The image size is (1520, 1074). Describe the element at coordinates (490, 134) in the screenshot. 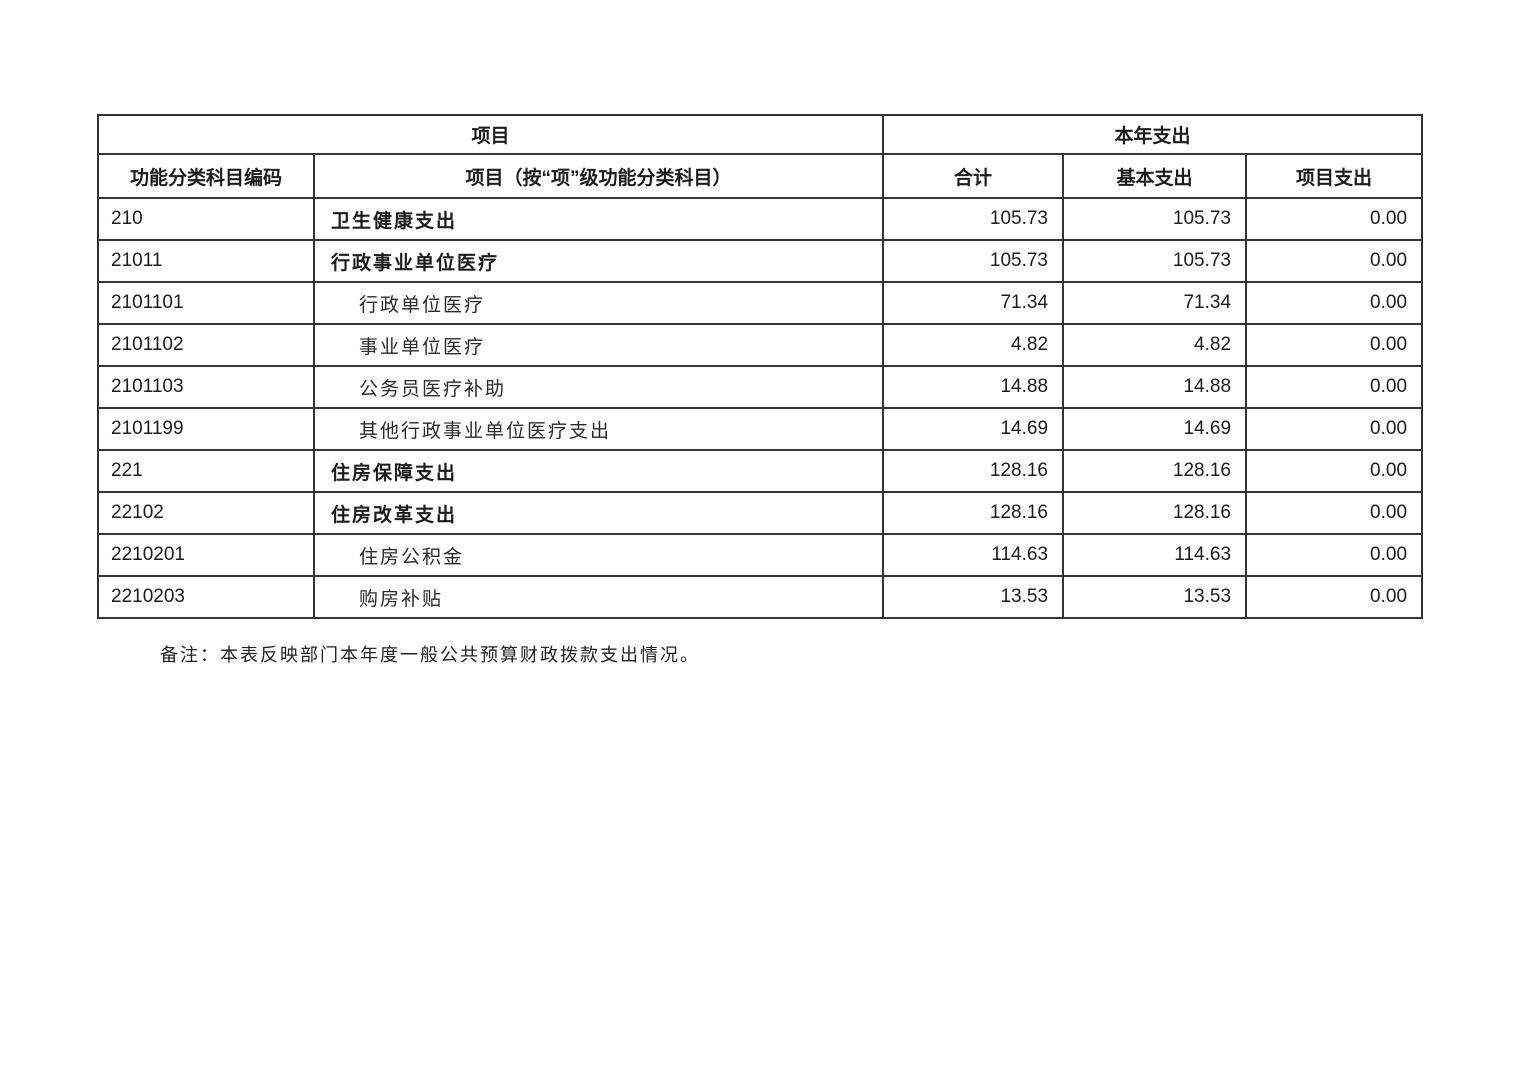

I see `header-group-project: 项目` at that location.